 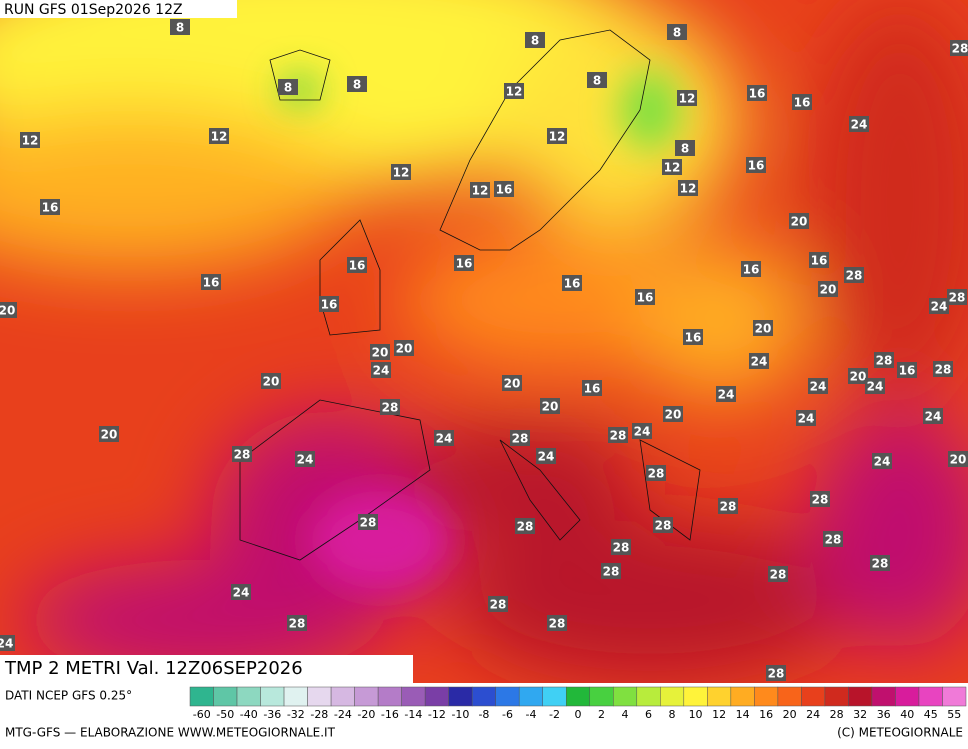 What do you see at coordinates (272, 714) in the screenshot?
I see `legend-tick-label: -36` at bounding box center [272, 714].